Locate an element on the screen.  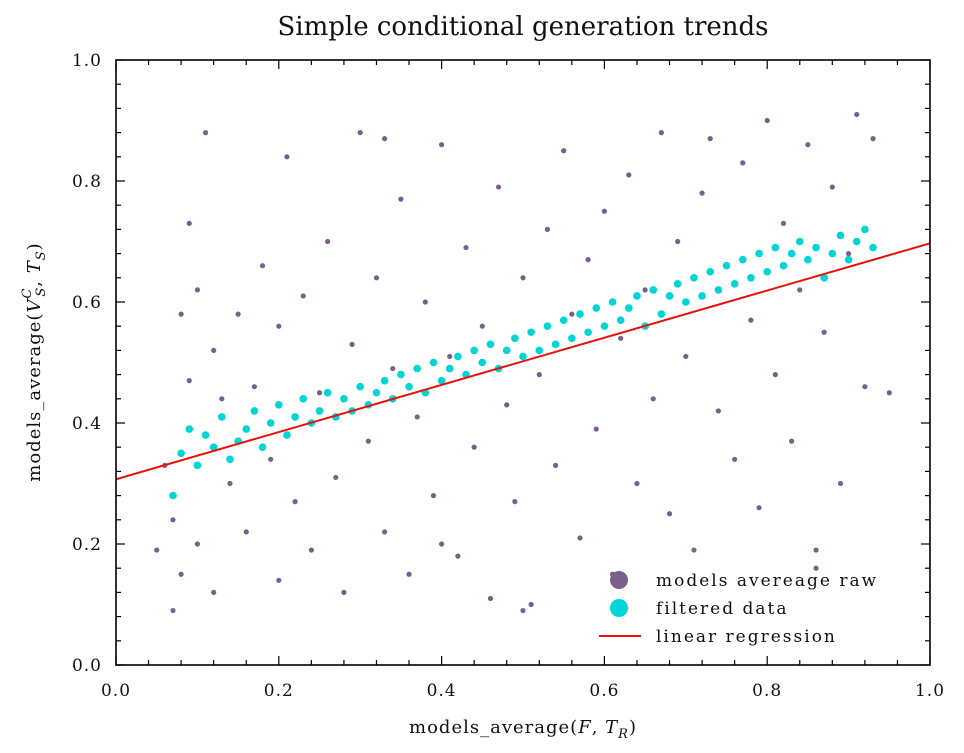
x-tick-label-0: 0.0 is located at coordinates (116, 691).